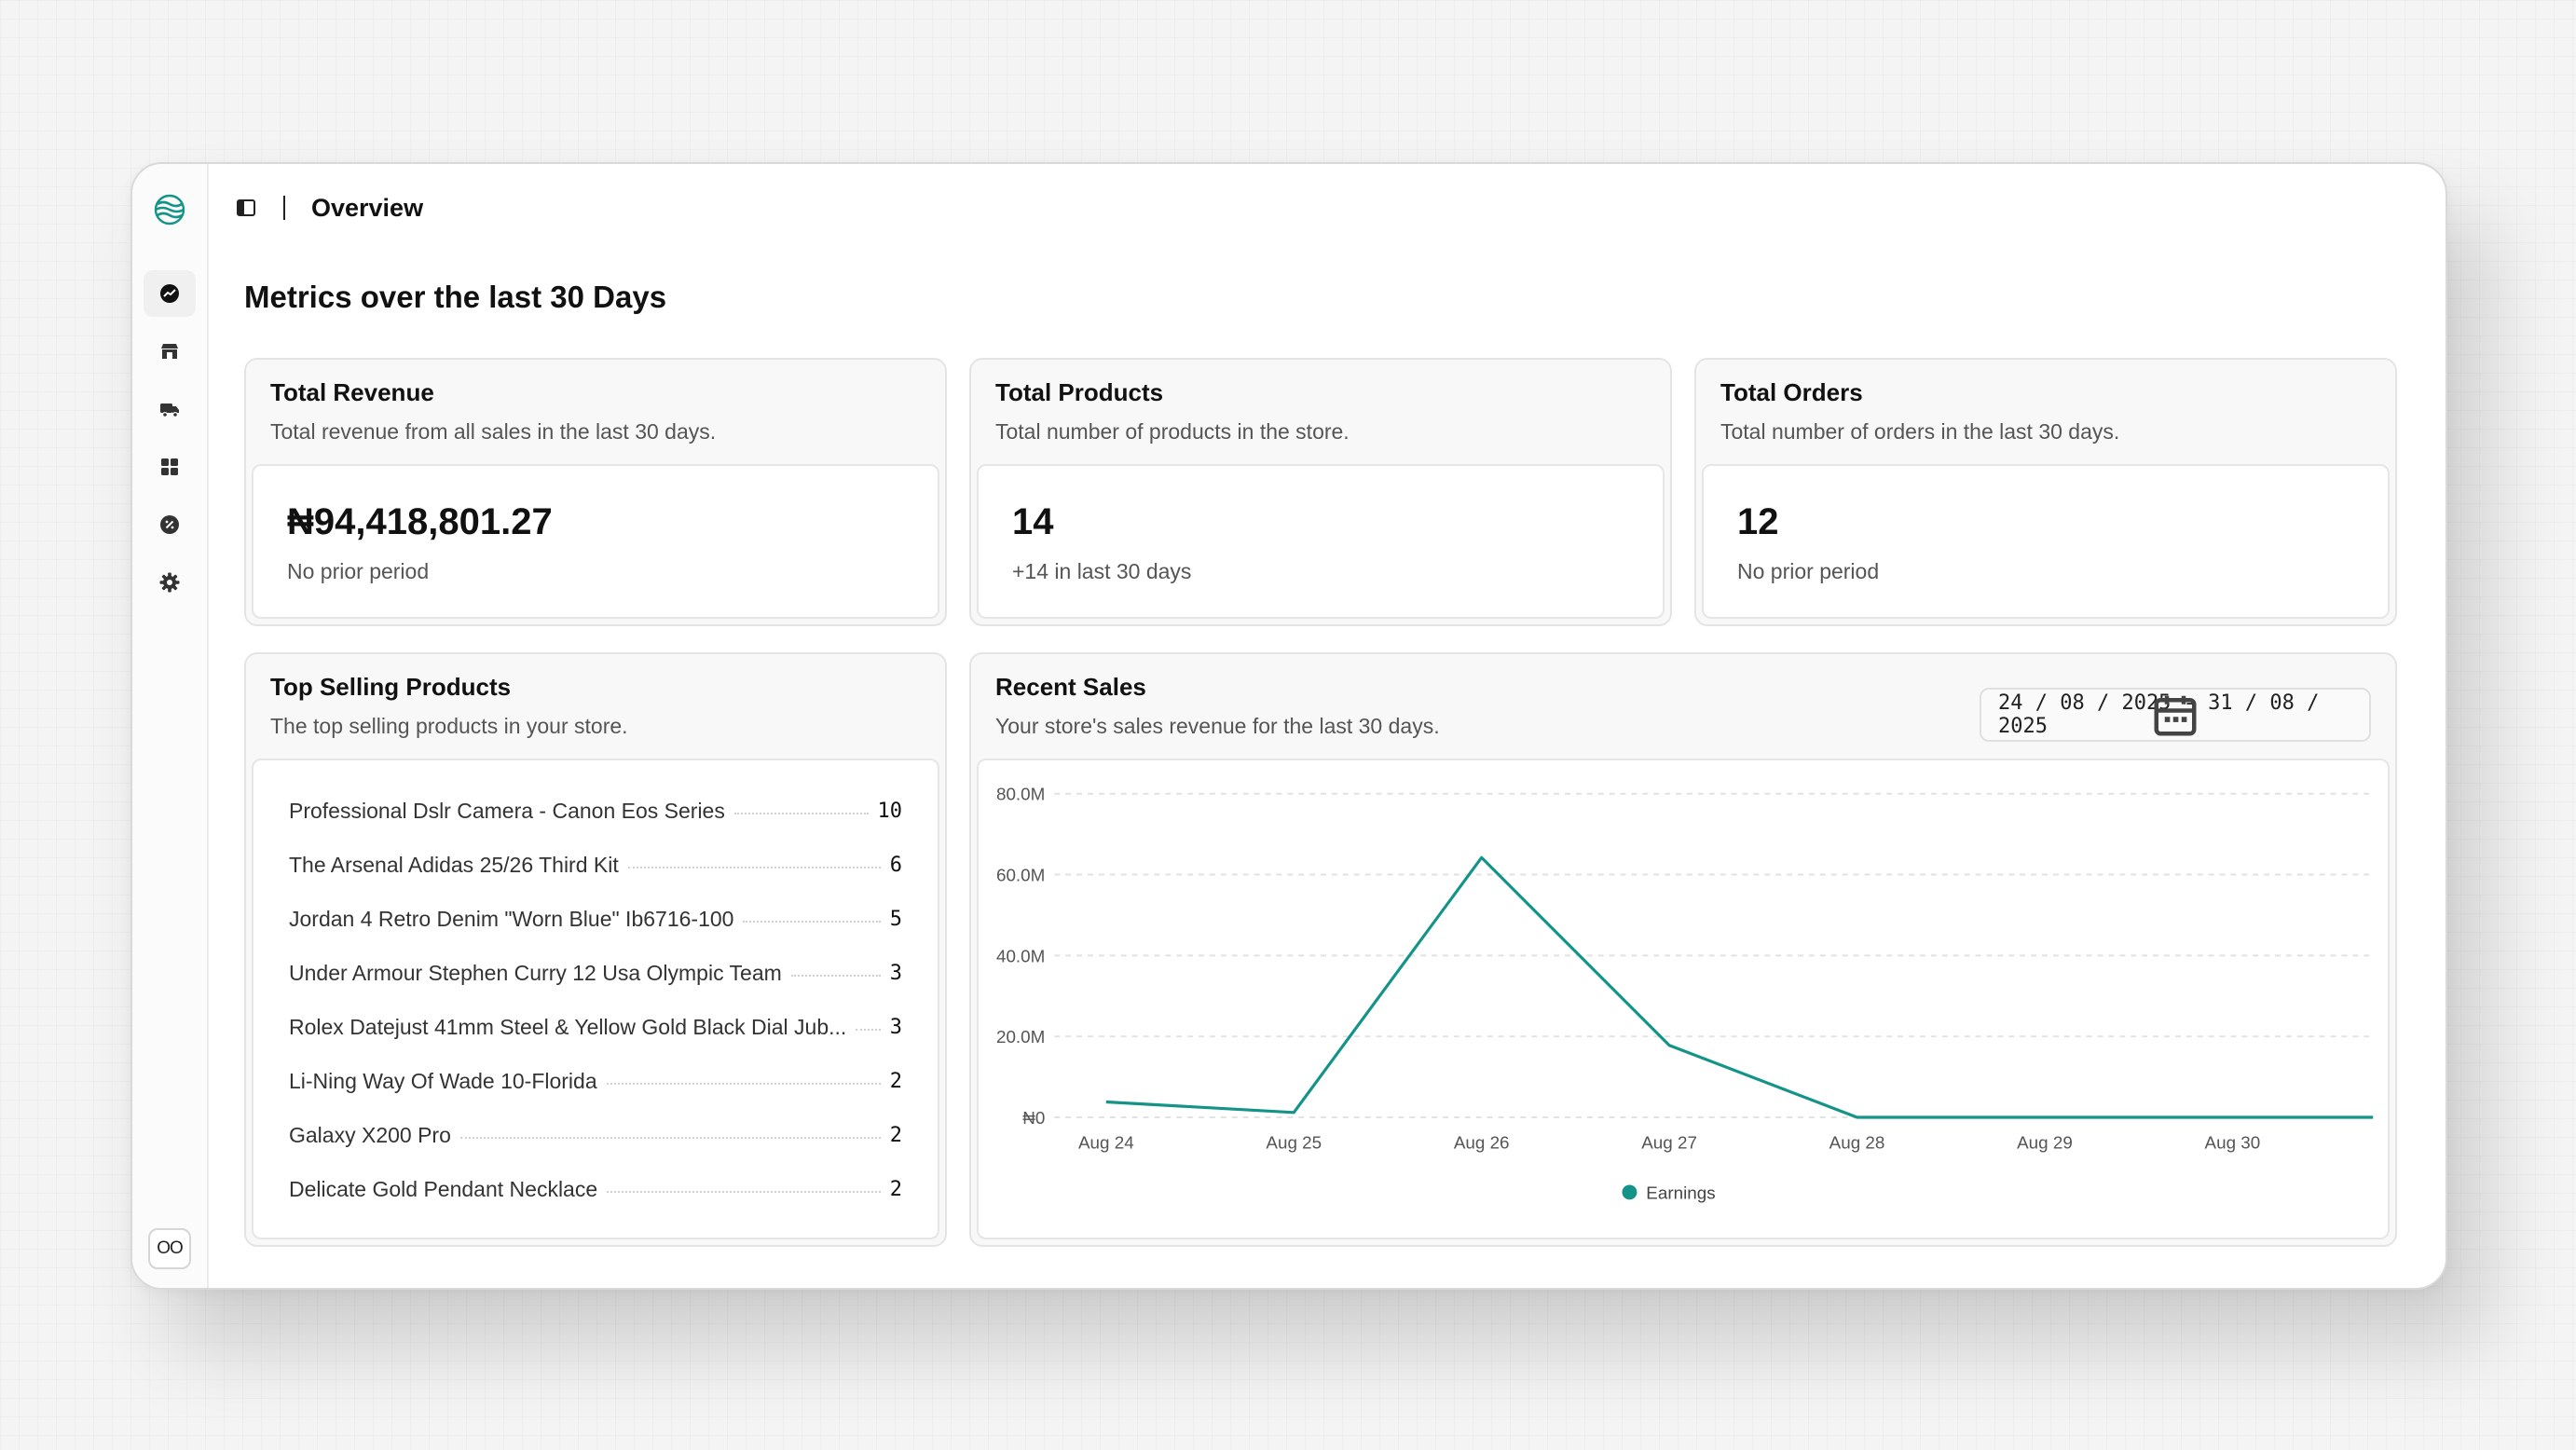  I want to click on sidebar: OO, so click(170, 726).